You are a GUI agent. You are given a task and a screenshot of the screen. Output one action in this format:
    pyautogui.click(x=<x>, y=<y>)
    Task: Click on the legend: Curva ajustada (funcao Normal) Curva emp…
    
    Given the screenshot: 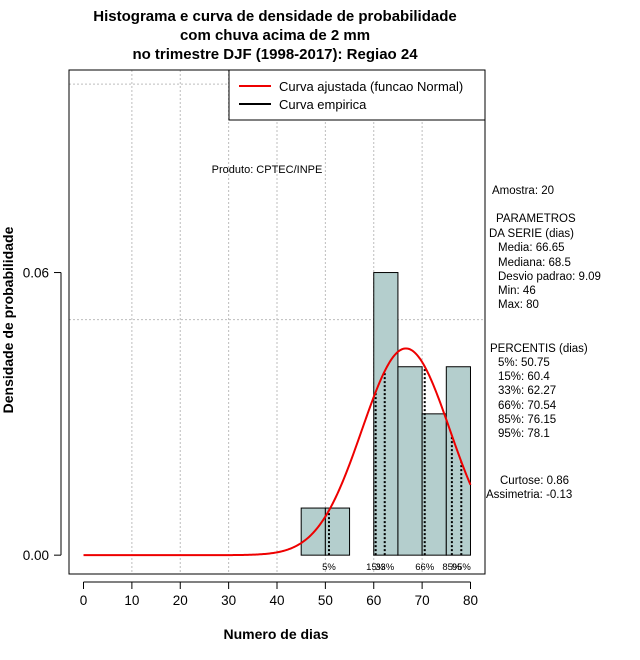 What is the action you would take?
    pyautogui.click(x=357, y=95)
    